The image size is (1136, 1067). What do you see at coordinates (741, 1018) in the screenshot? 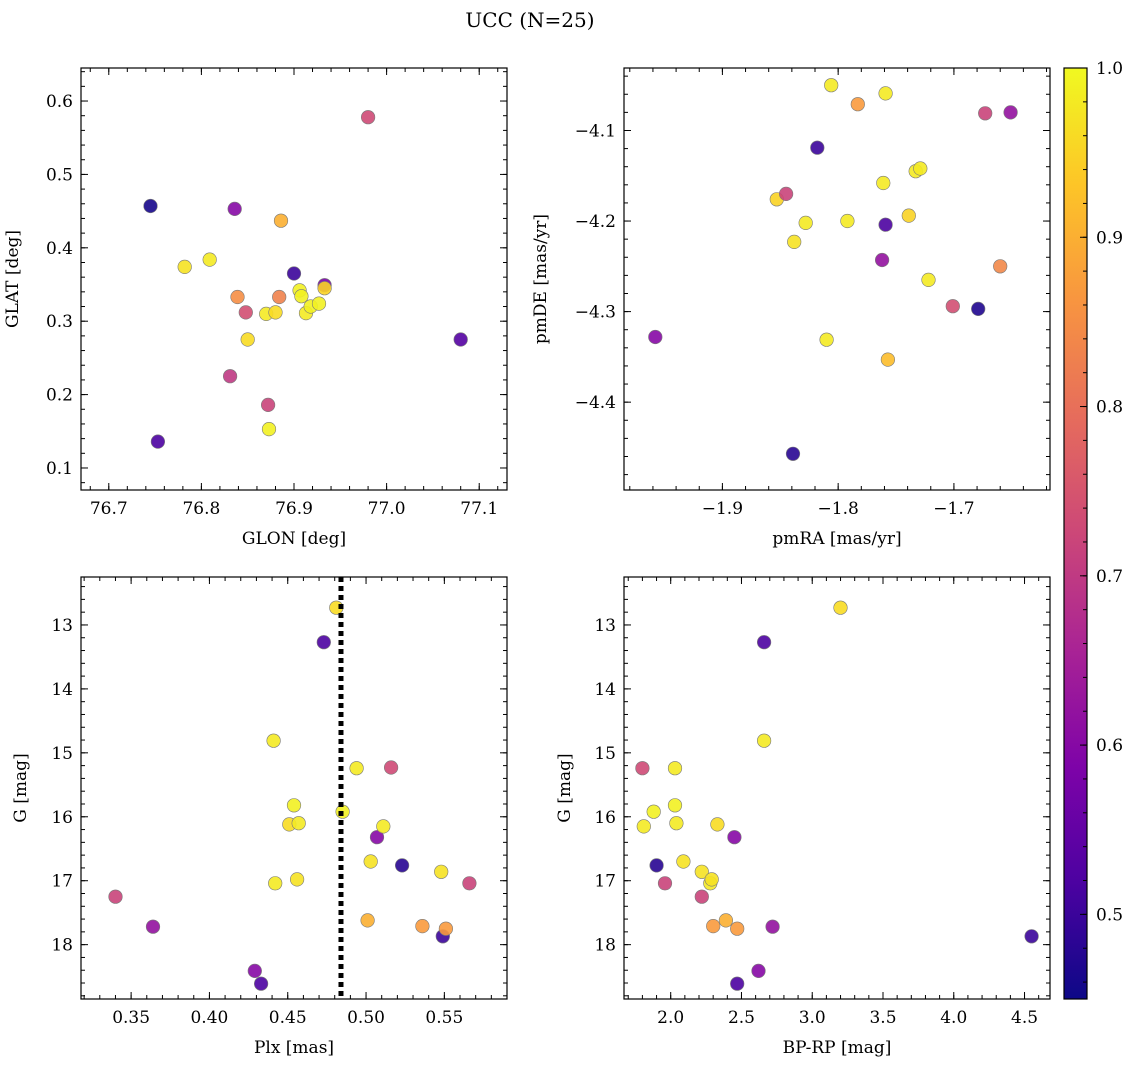
I see `cmd-x-tick-label: 2.5` at bounding box center [741, 1018].